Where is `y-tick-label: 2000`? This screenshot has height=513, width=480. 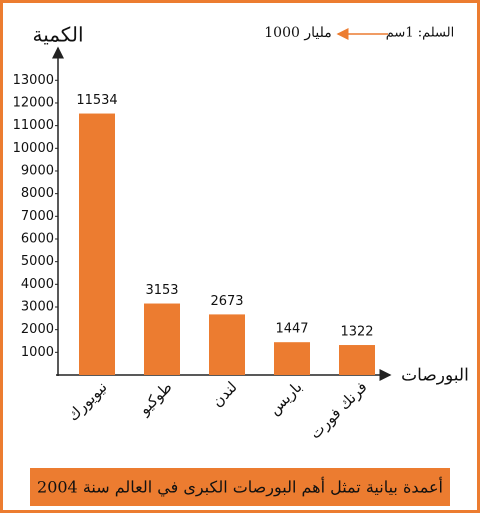 y-tick-label: 2000 is located at coordinates (37, 329).